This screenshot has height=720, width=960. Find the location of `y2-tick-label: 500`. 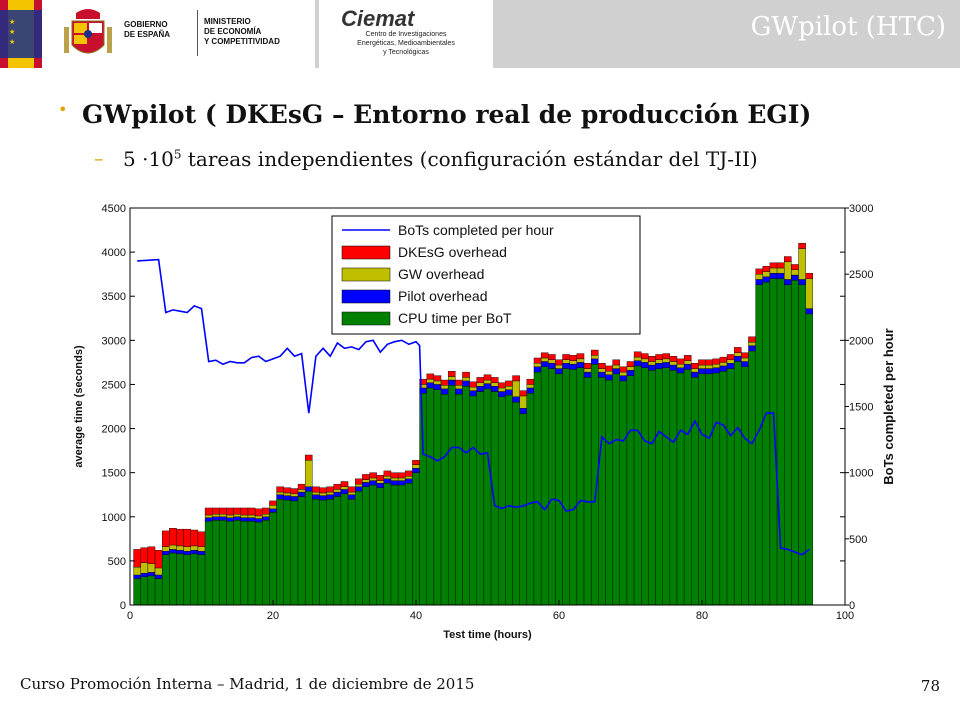

y2-tick-label: 500 is located at coordinates (858, 540).